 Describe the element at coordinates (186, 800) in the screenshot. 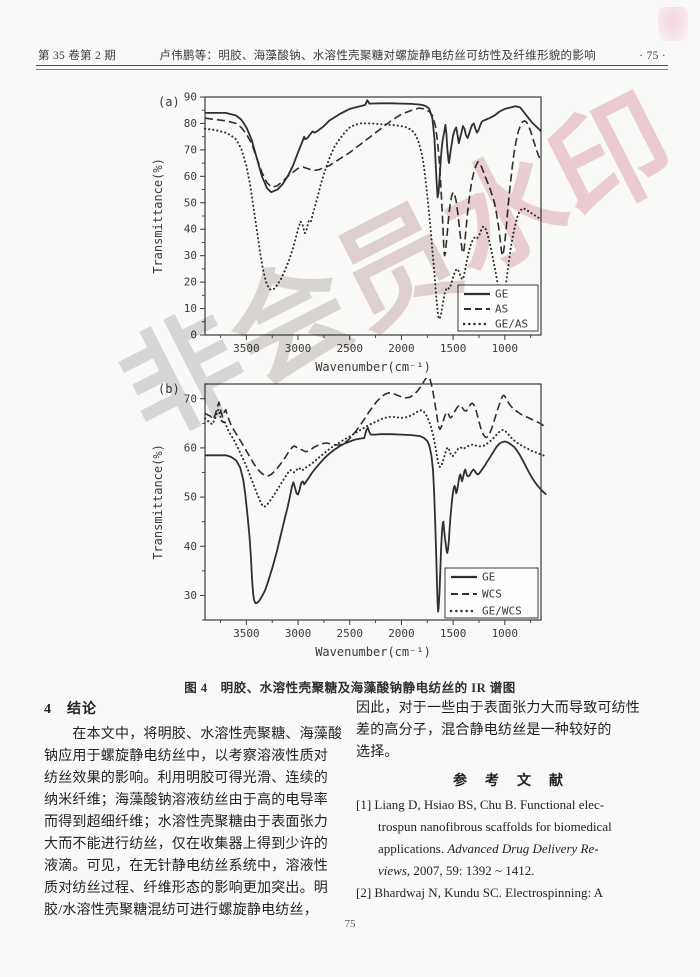

I see `text-line: 纳米纤维；海藻酸钠溶液纺丝由于高的电导率` at that location.